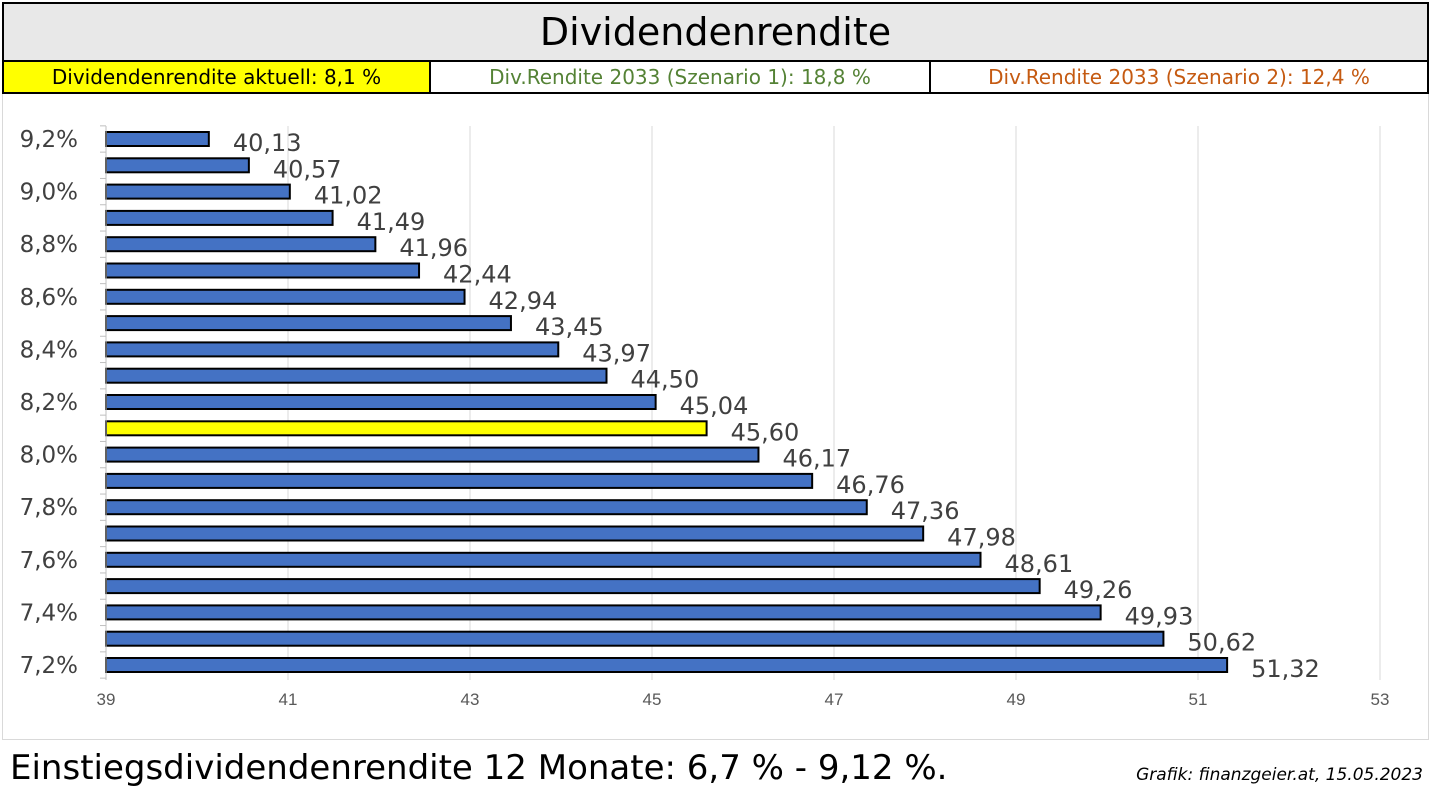  I want to click on data-label: 41,02, so click(348, 196).